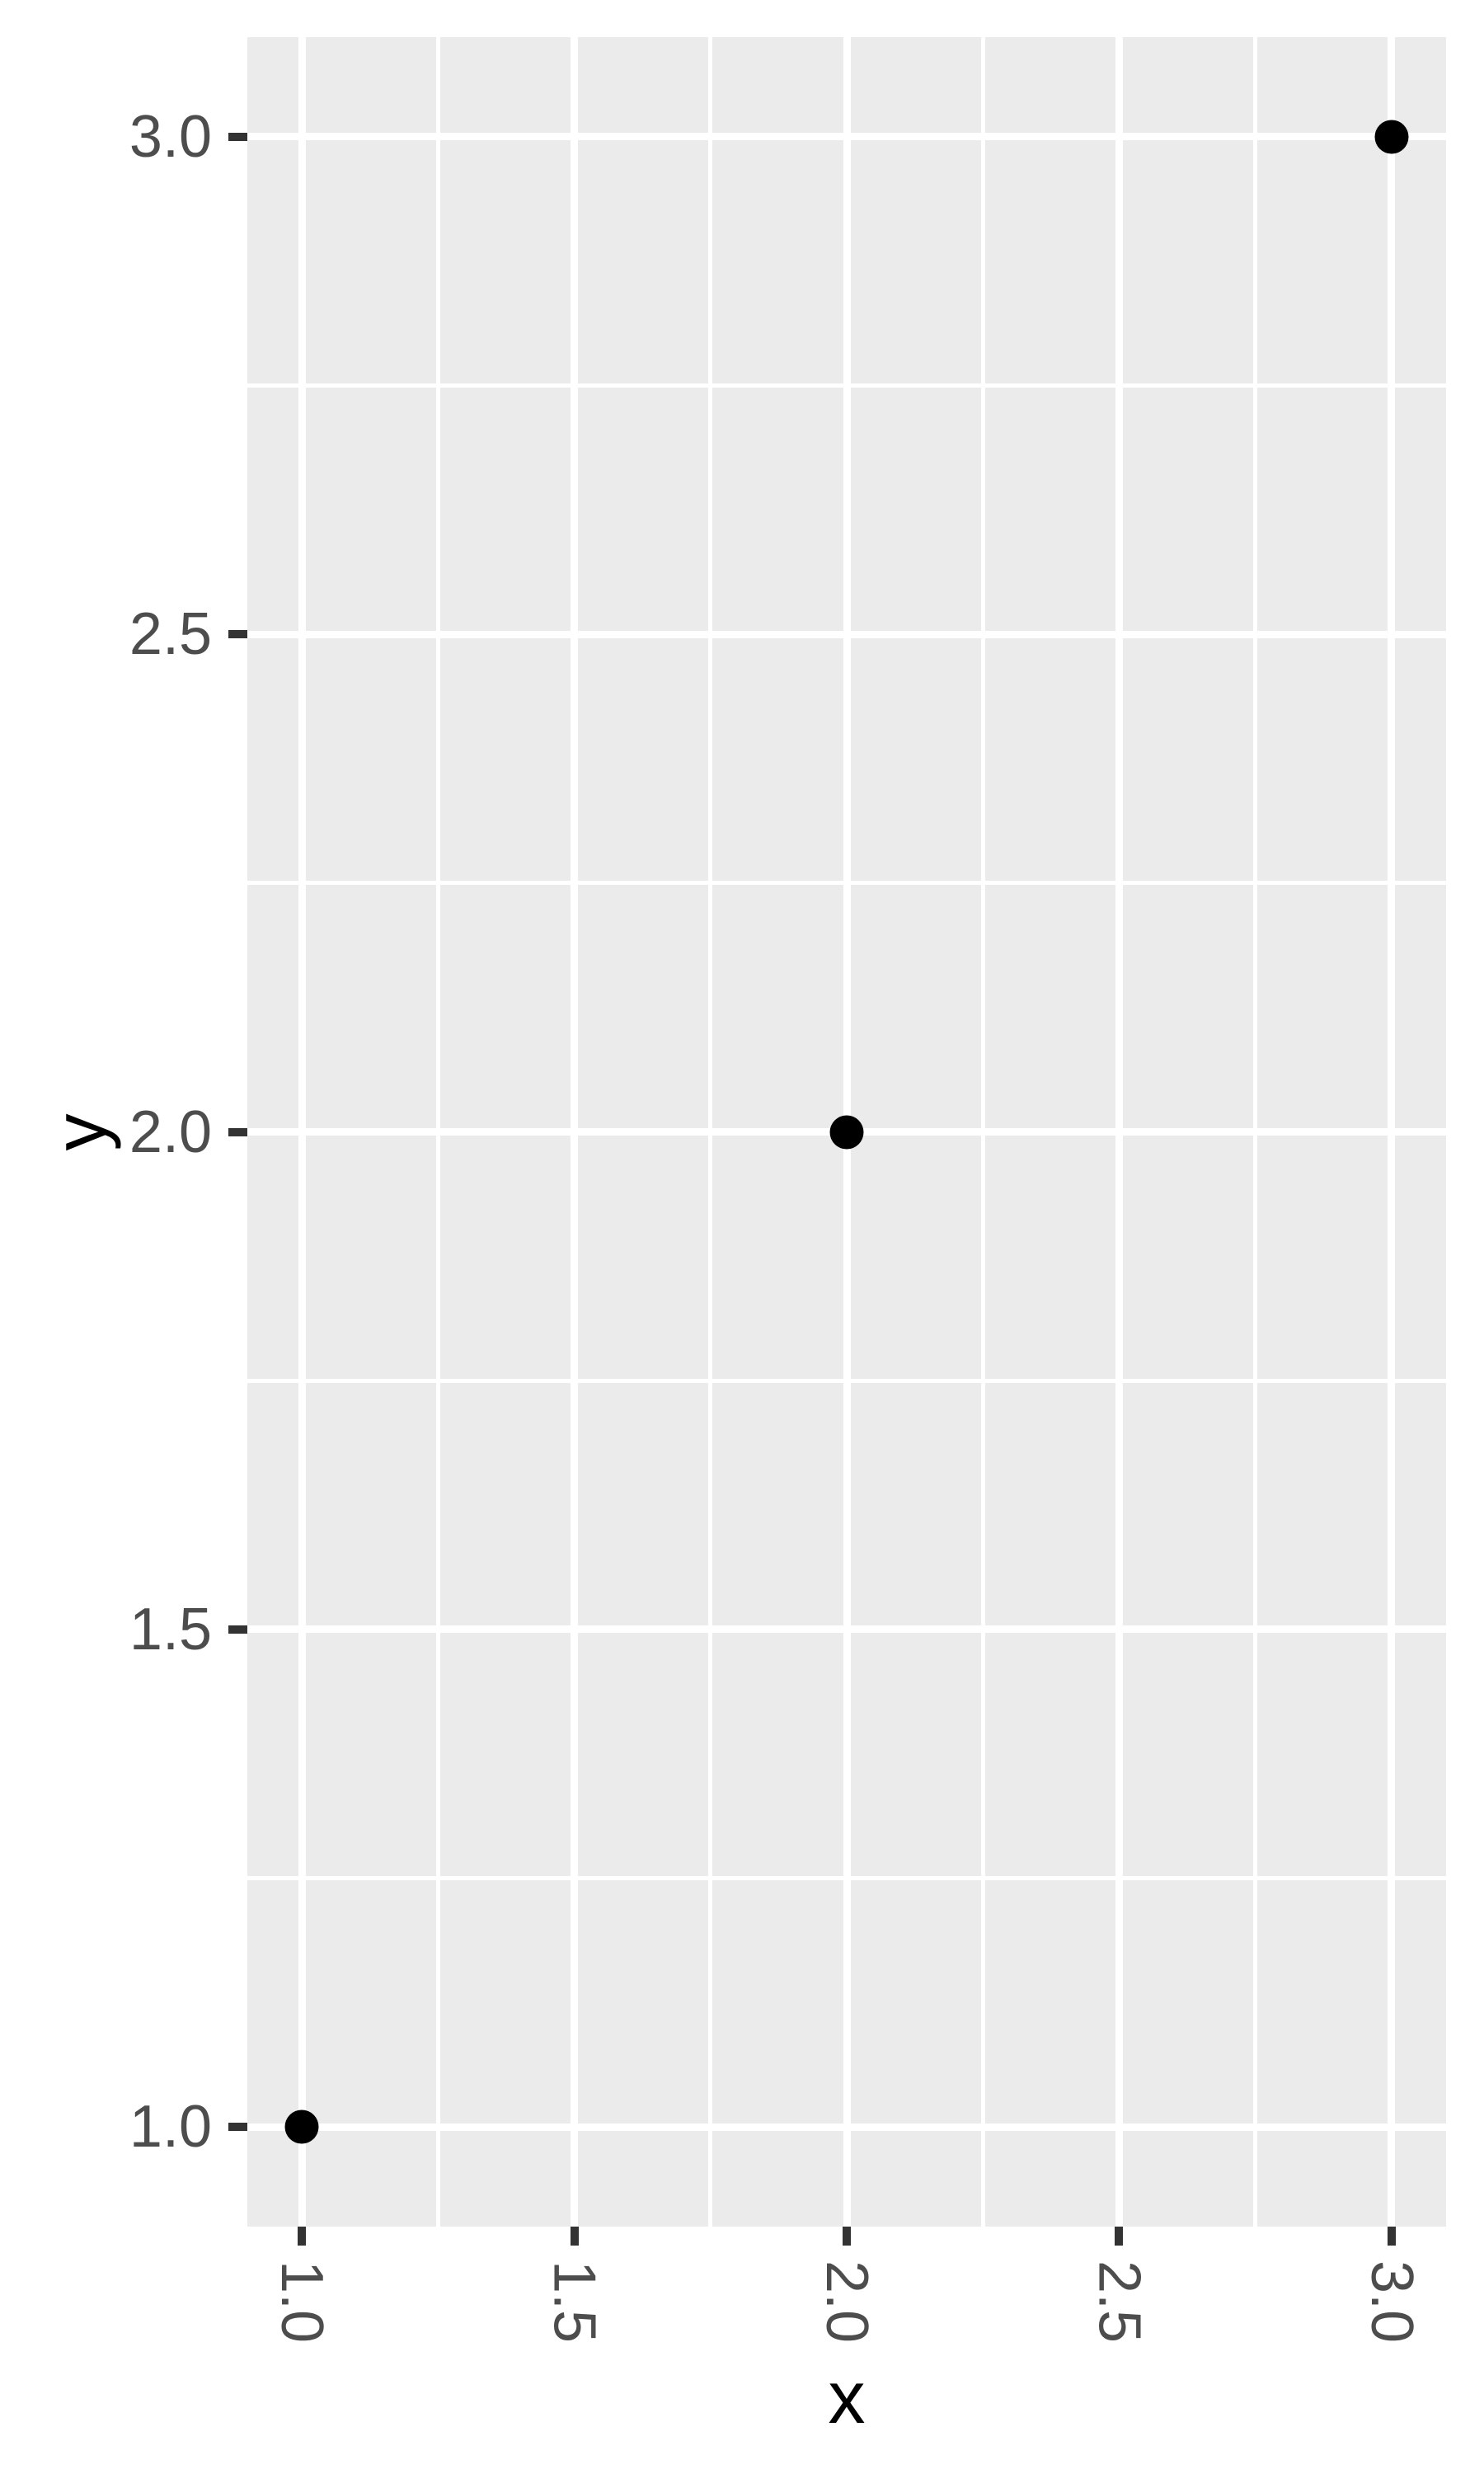 This screenshot has width=1484, height=2474. What do you see at coordinates (170, 634) in the screenshot?
I see `y-tick-label: 2.5` at bounding box center [170, 634].